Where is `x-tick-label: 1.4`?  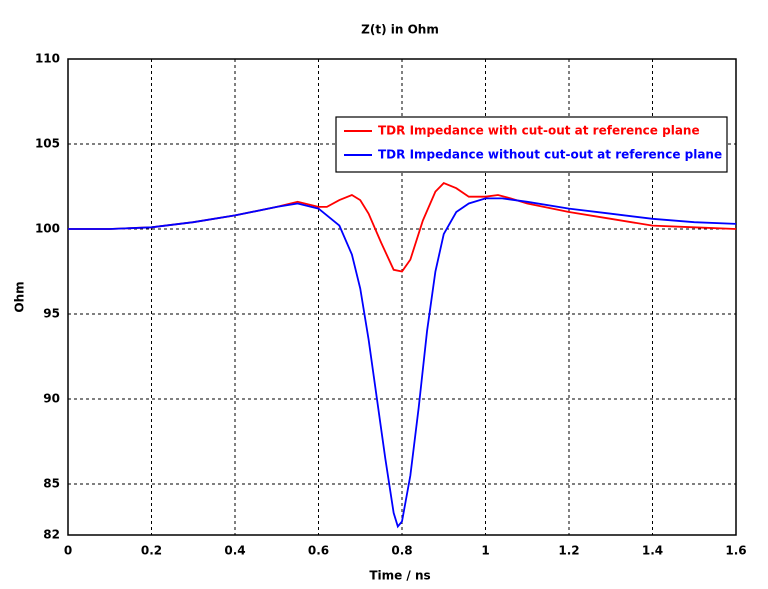
x-tick-label: 1.4 is located at coordinates (652, 551).